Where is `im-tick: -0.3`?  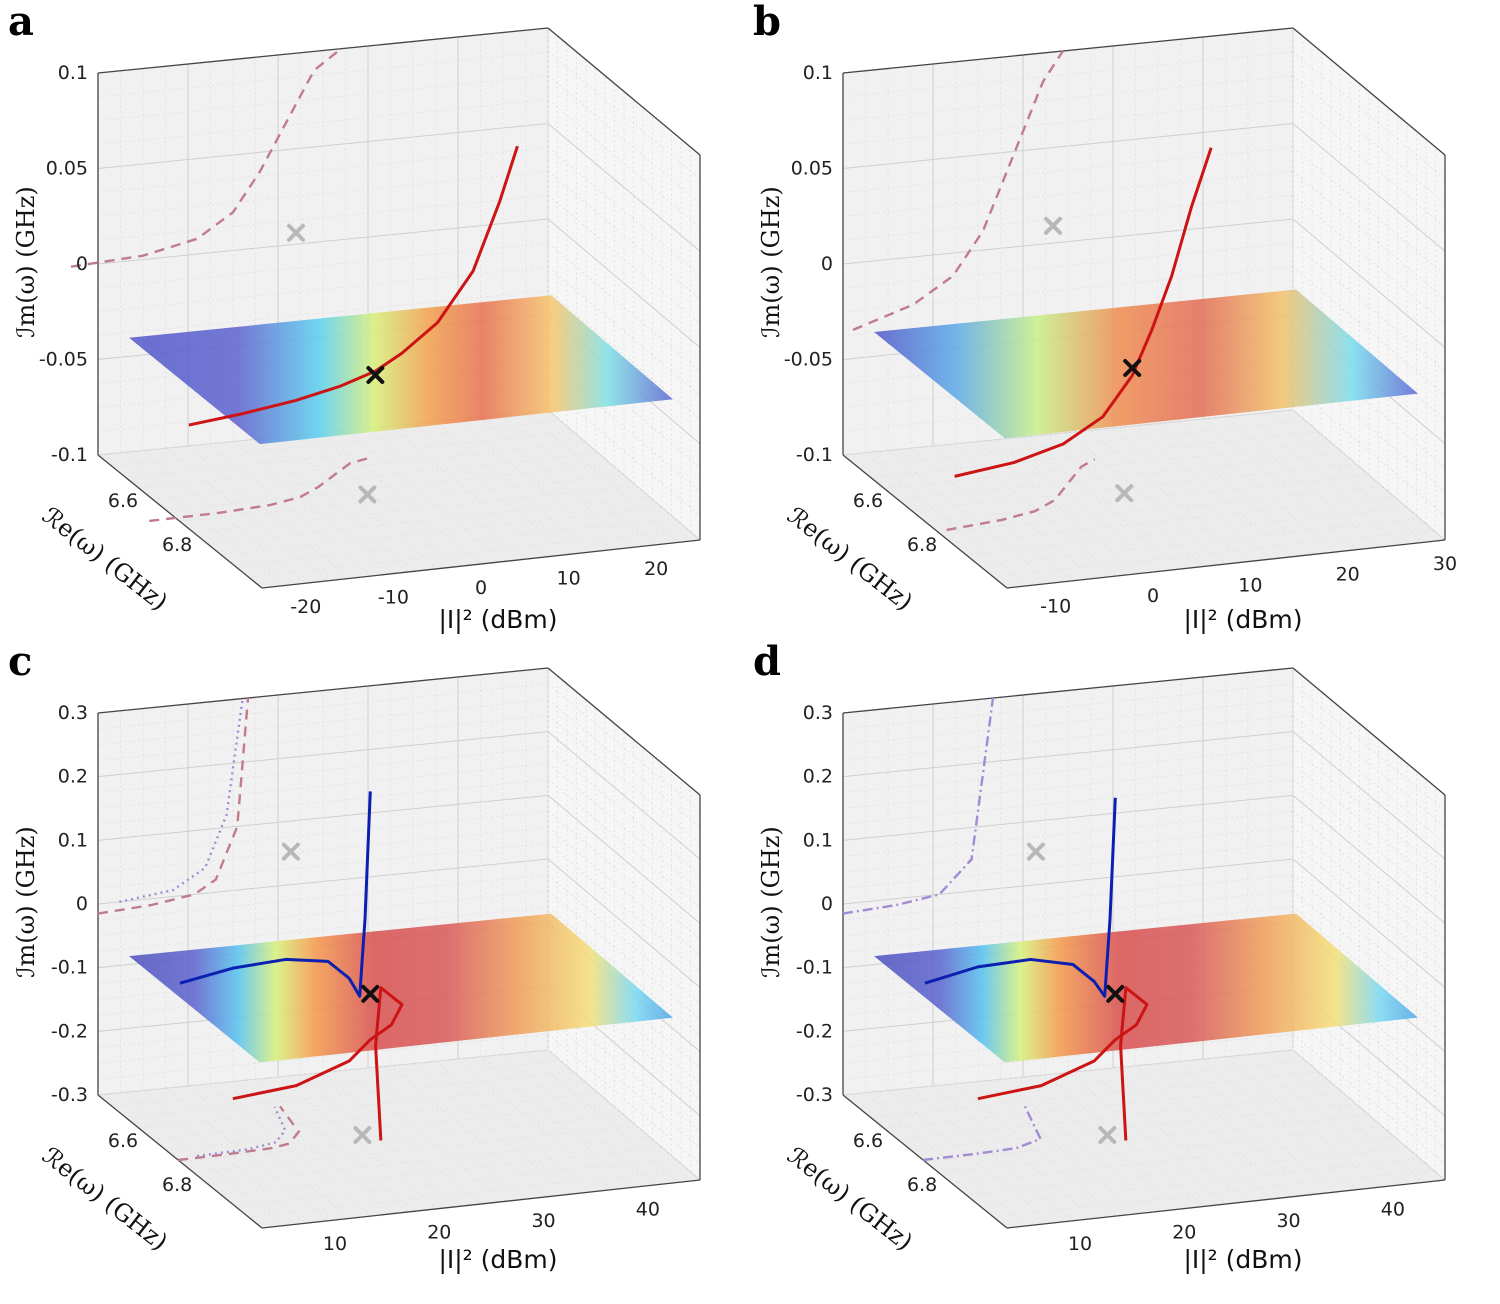 im-tick: -0.3 is located at coordinates (69, 1095).